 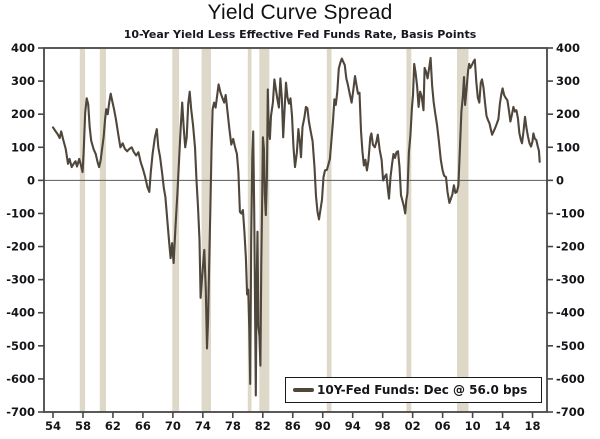 I want to click on x-axis-tick-label: 94, so click(x=353, y=426).